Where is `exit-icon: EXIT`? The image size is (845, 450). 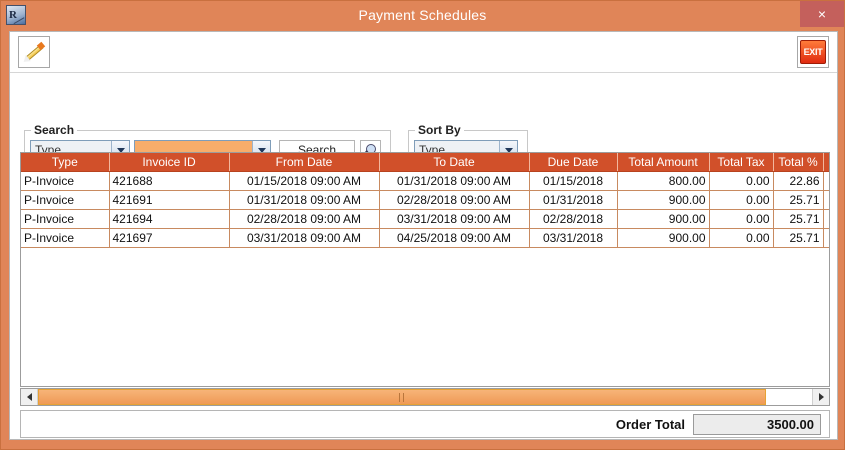 exit-icon: EXIT is located at coordinates (813, 52).